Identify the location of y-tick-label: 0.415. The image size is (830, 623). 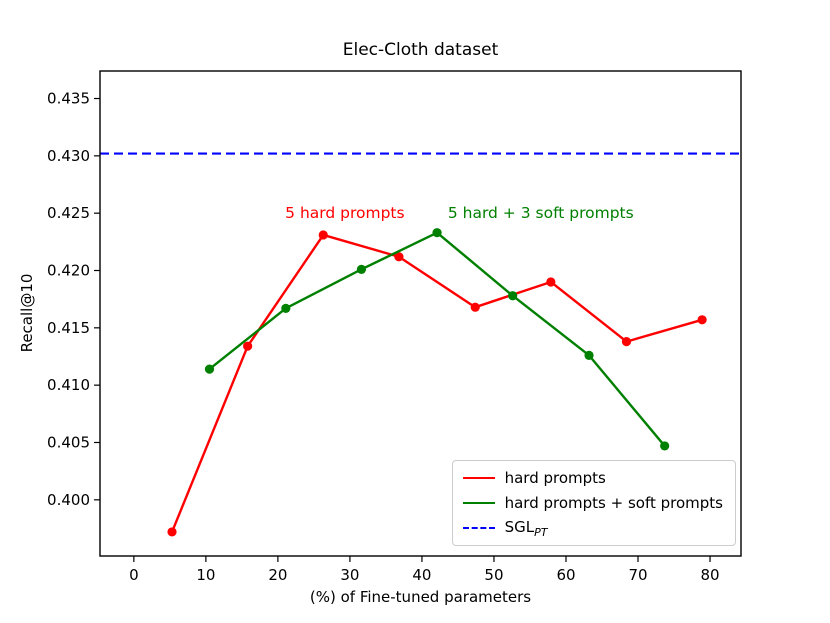
(68, 328).